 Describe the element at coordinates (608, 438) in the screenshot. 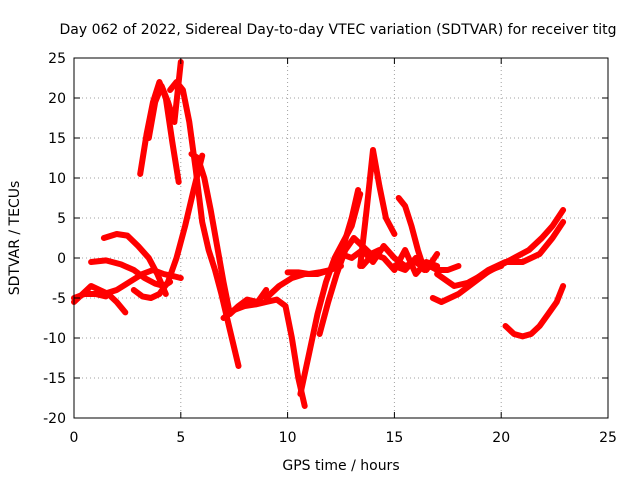

I see `x-tick-label: 25` at that location.